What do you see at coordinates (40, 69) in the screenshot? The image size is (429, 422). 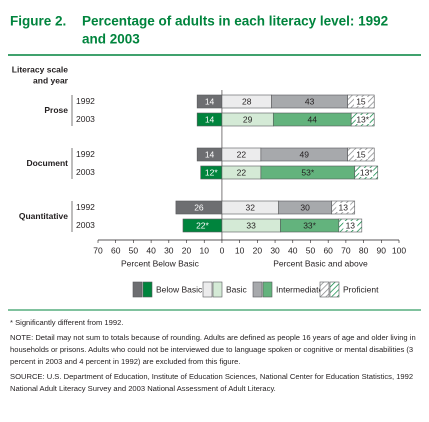 I see `y-axis-label: Literacy scale` at bounding box center [40, 69].